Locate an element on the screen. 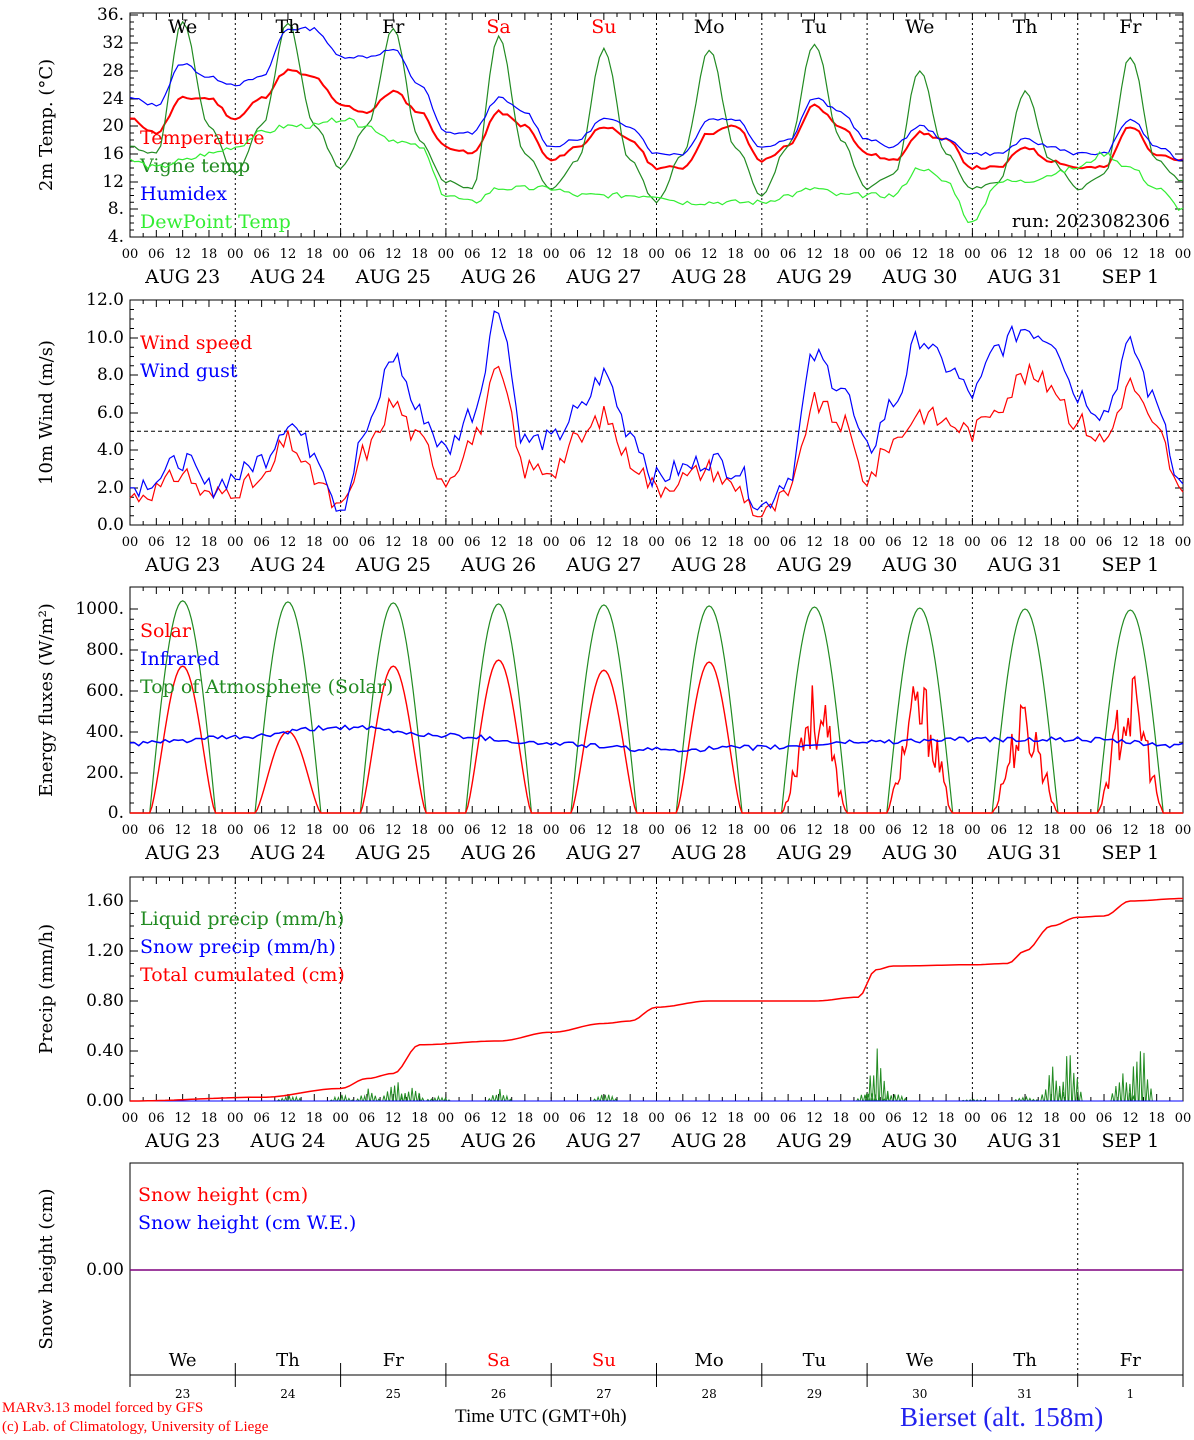  series-line-solar is located at coordinates (656, 736).